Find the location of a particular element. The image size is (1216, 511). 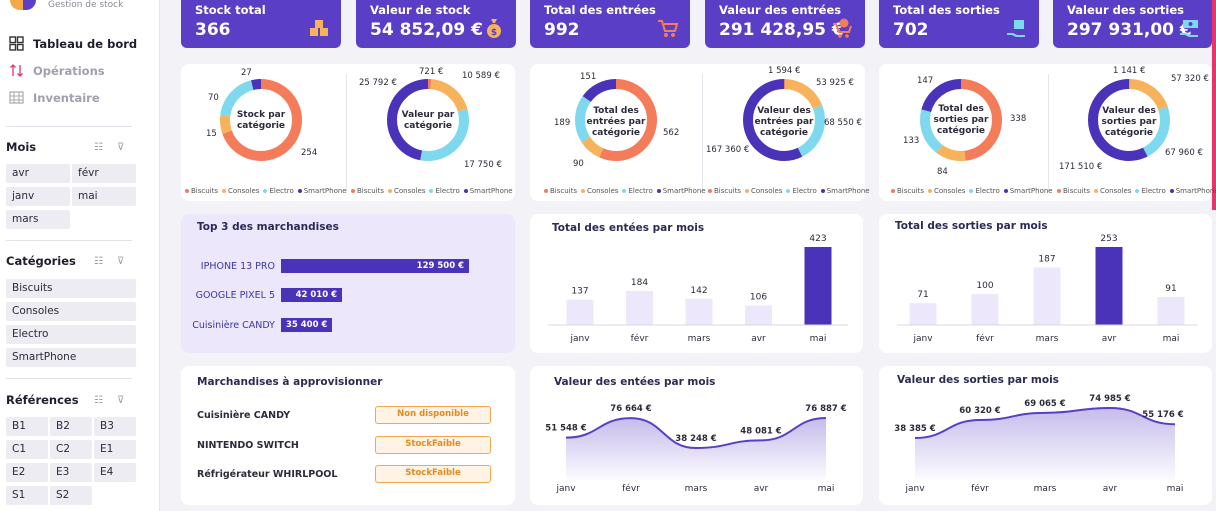

slicer-chip: C2 is located at coordinates (71, 449).